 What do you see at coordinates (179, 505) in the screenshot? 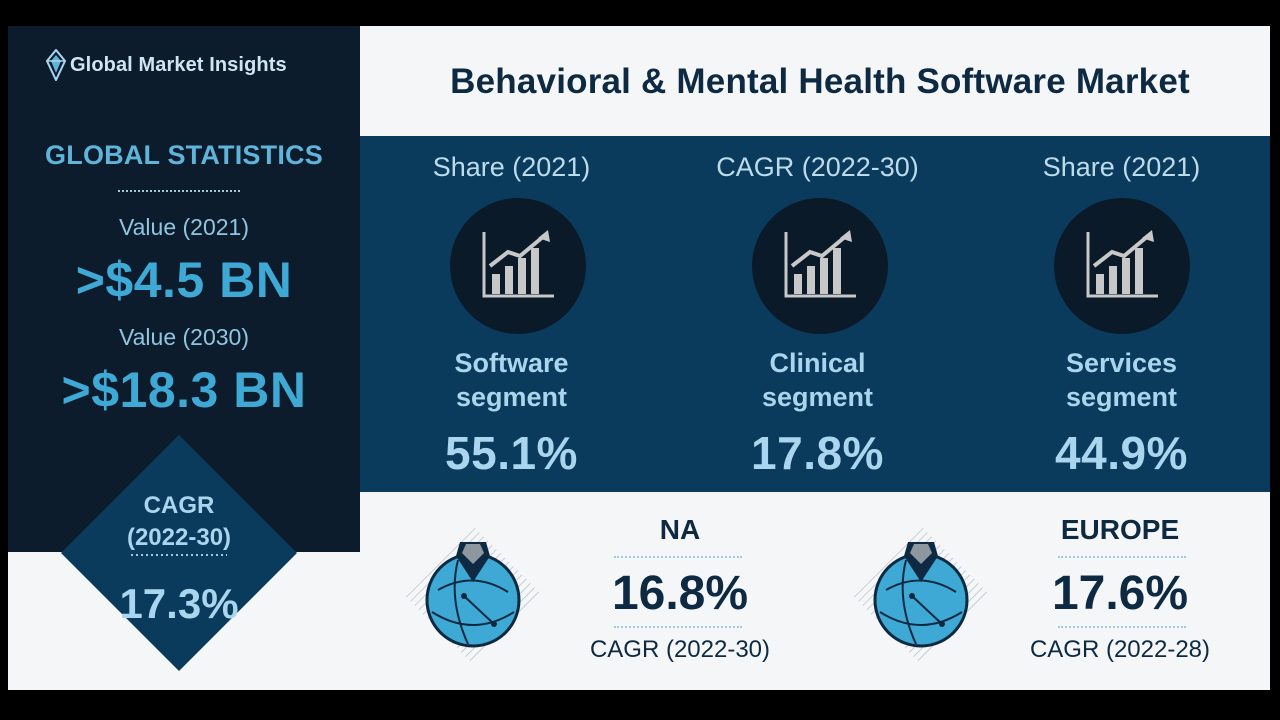
I see `cagr-label: CAGR` at bounding box center [179, 505].